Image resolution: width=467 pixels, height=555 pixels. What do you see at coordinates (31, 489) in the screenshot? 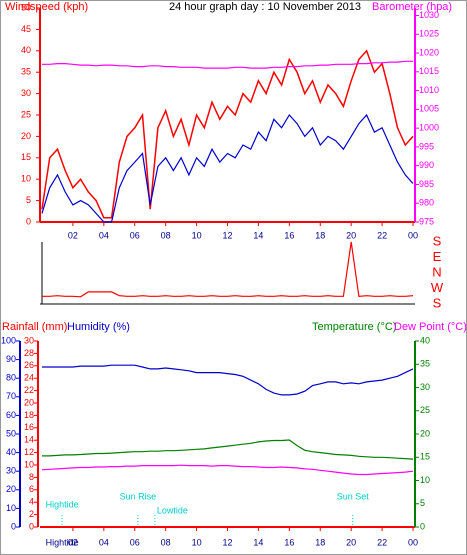
I see `y-tick-label: 6` at bounding box center [31, 489].